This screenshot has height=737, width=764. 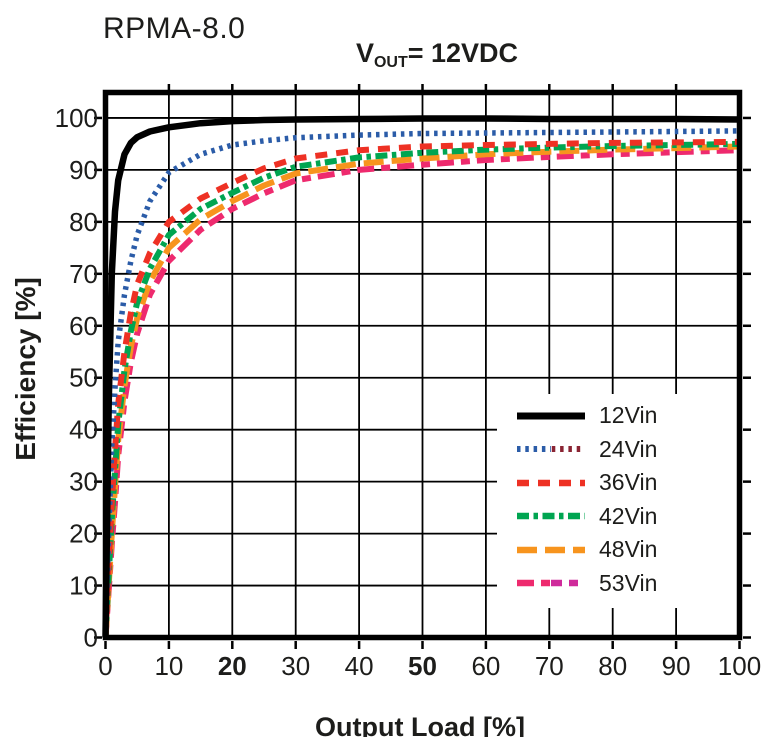 I want to click on x-tick-label: 100, so click(x=739, y=666).